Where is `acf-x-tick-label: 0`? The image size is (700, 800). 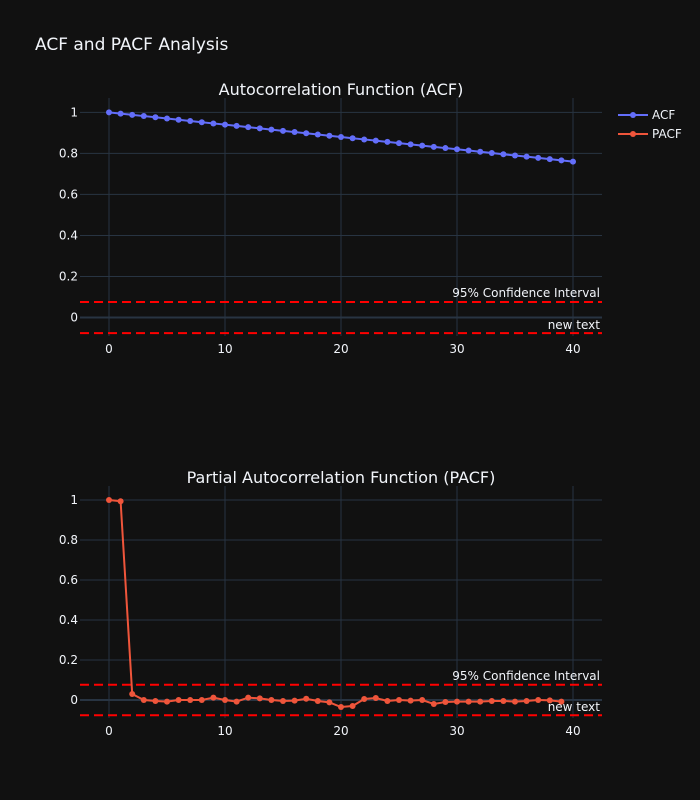 acf-x-tick-label: 0 is located at coordinates (109, 349).